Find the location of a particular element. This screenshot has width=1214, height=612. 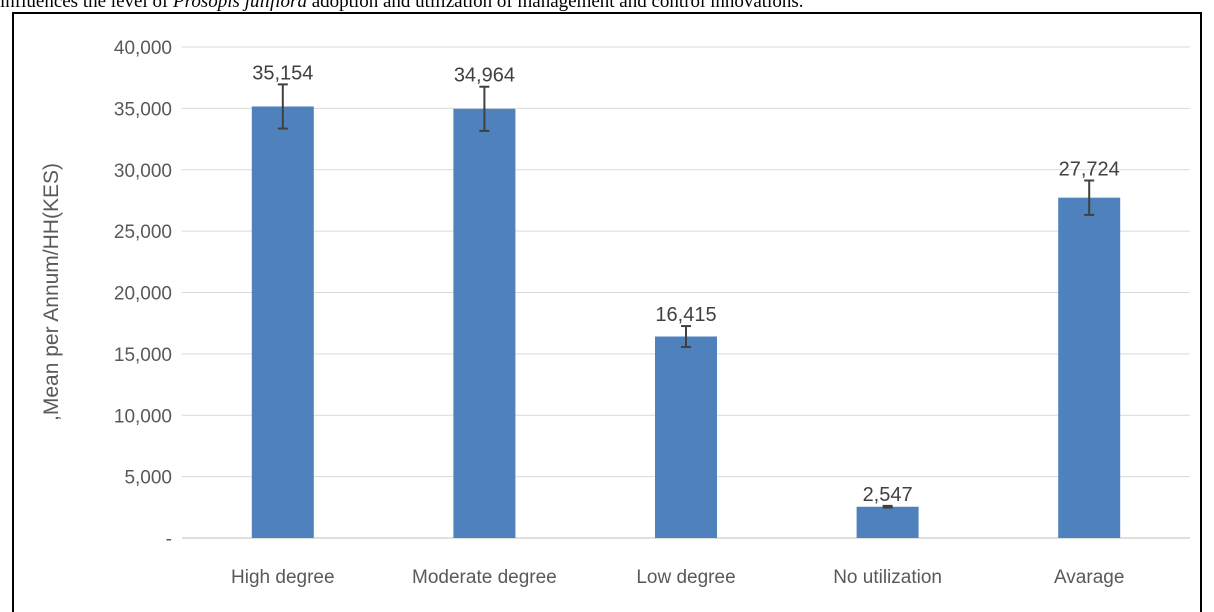

y-tick-label: 15,000 is located at coordinates (143, 355).